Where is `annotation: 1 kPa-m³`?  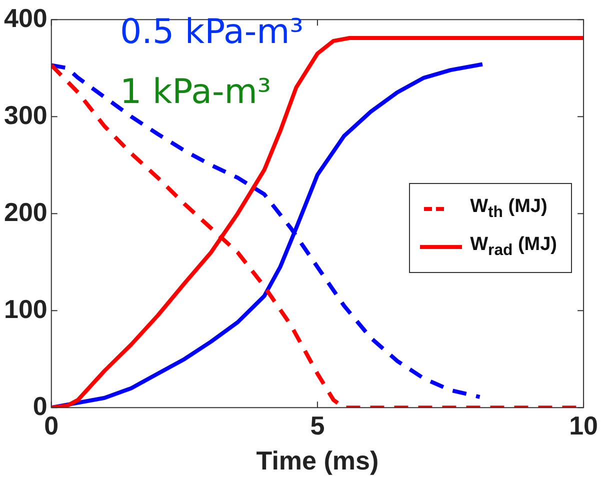 annotation: 1 kPa-m³ is located at coordinates (195, 92).